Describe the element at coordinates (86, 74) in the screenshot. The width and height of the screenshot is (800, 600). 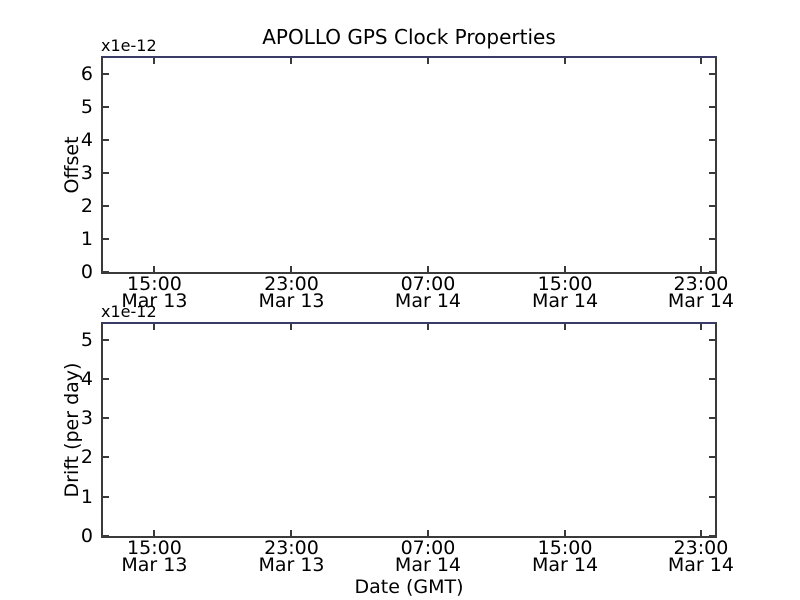
I see `y-tick-label: 6` at that location.